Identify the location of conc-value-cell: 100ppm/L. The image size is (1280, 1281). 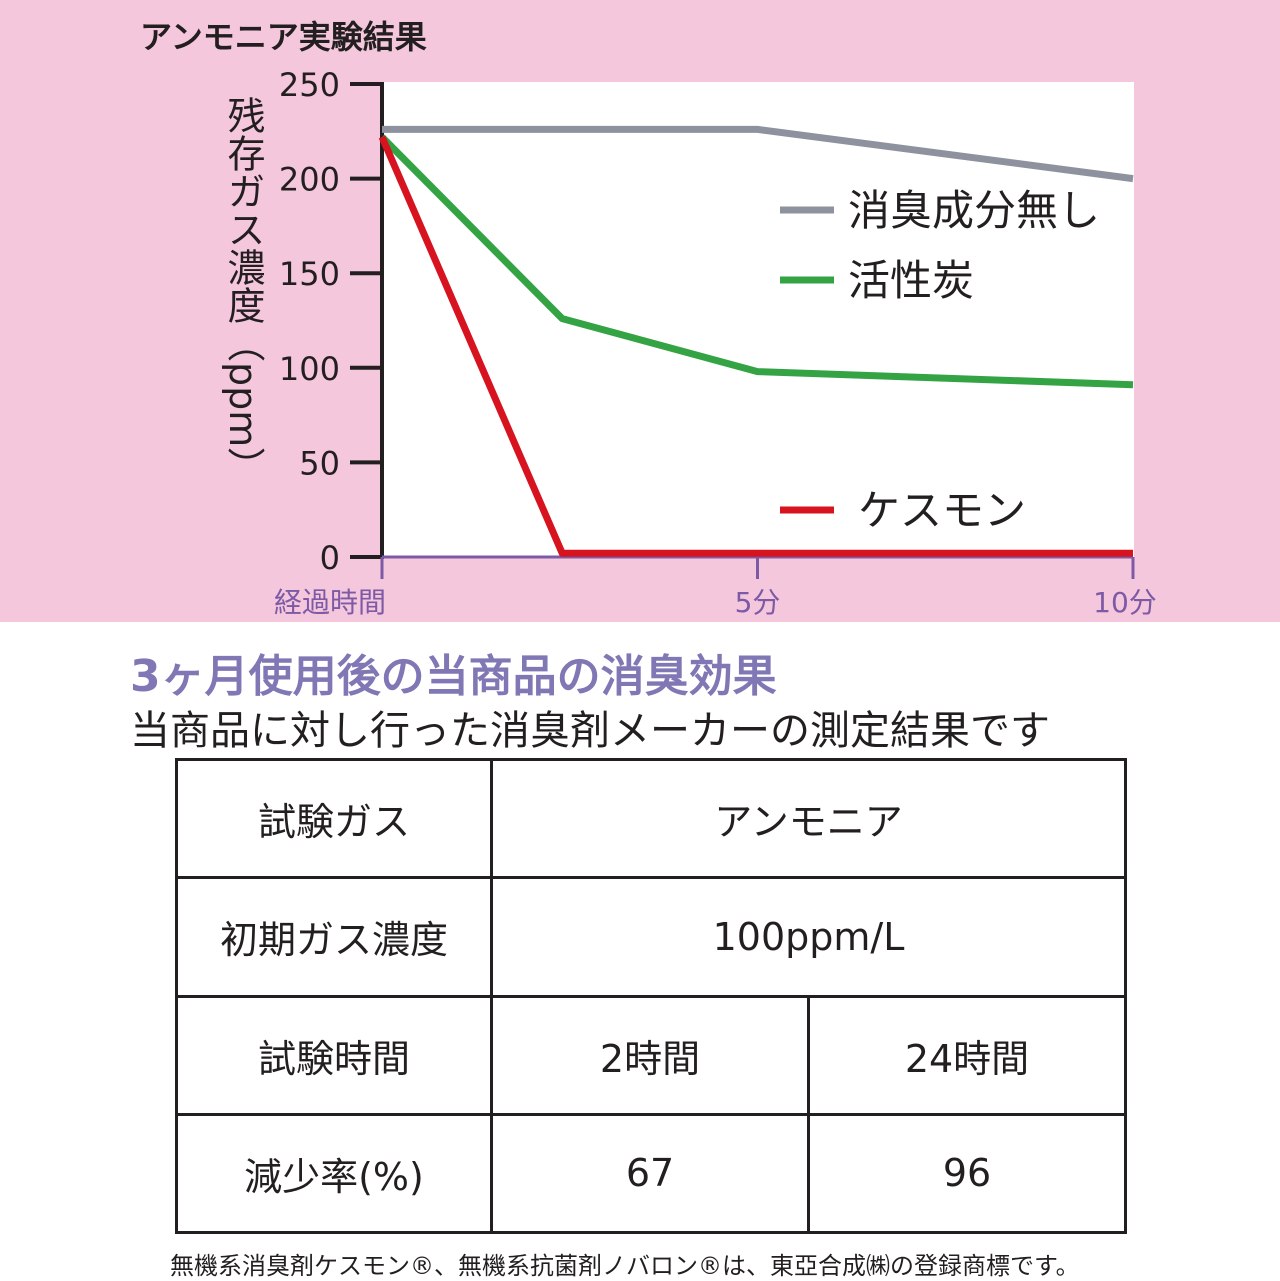
(809, 937).